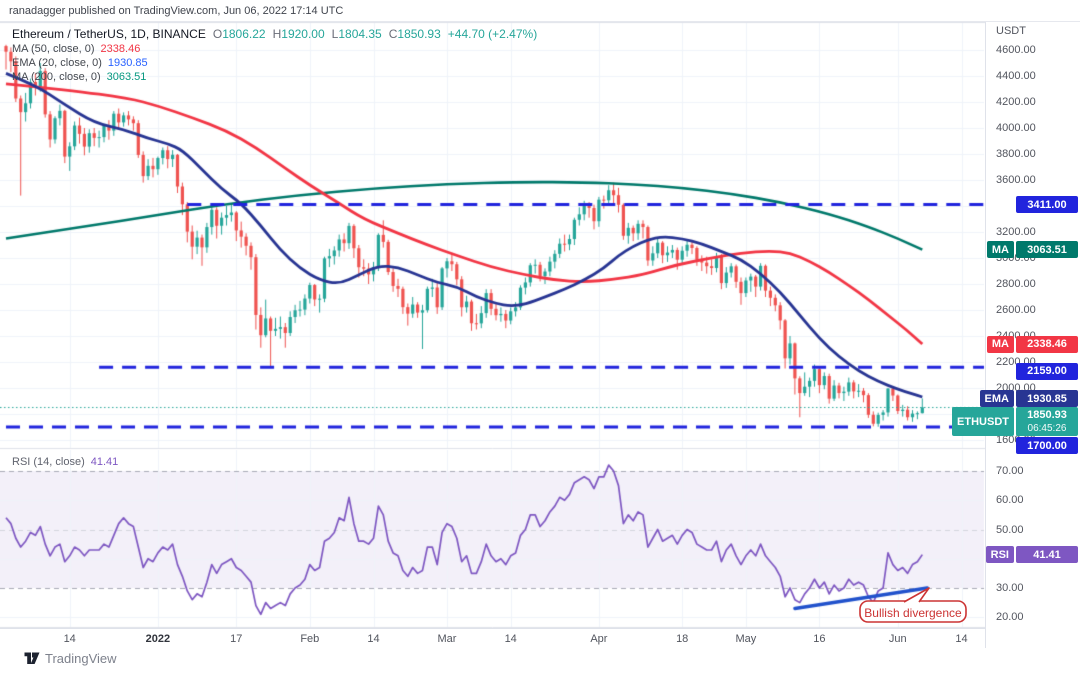  I want to click on price-axis-tick: 4000.00, so click(1016, 128).